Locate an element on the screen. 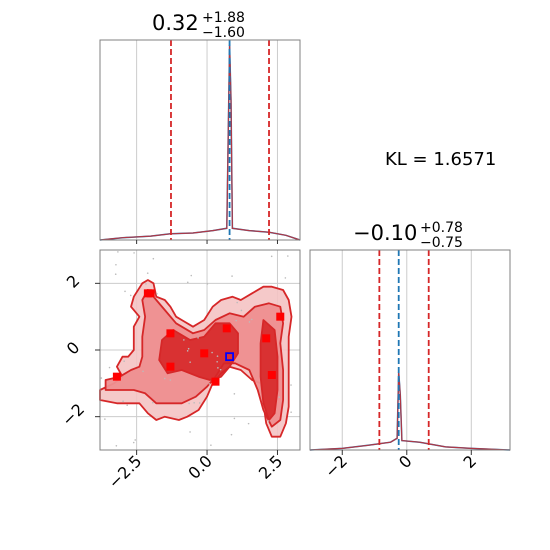  kl-divergence-label: KL = 1.6571 is located at coordinates (440, 159).